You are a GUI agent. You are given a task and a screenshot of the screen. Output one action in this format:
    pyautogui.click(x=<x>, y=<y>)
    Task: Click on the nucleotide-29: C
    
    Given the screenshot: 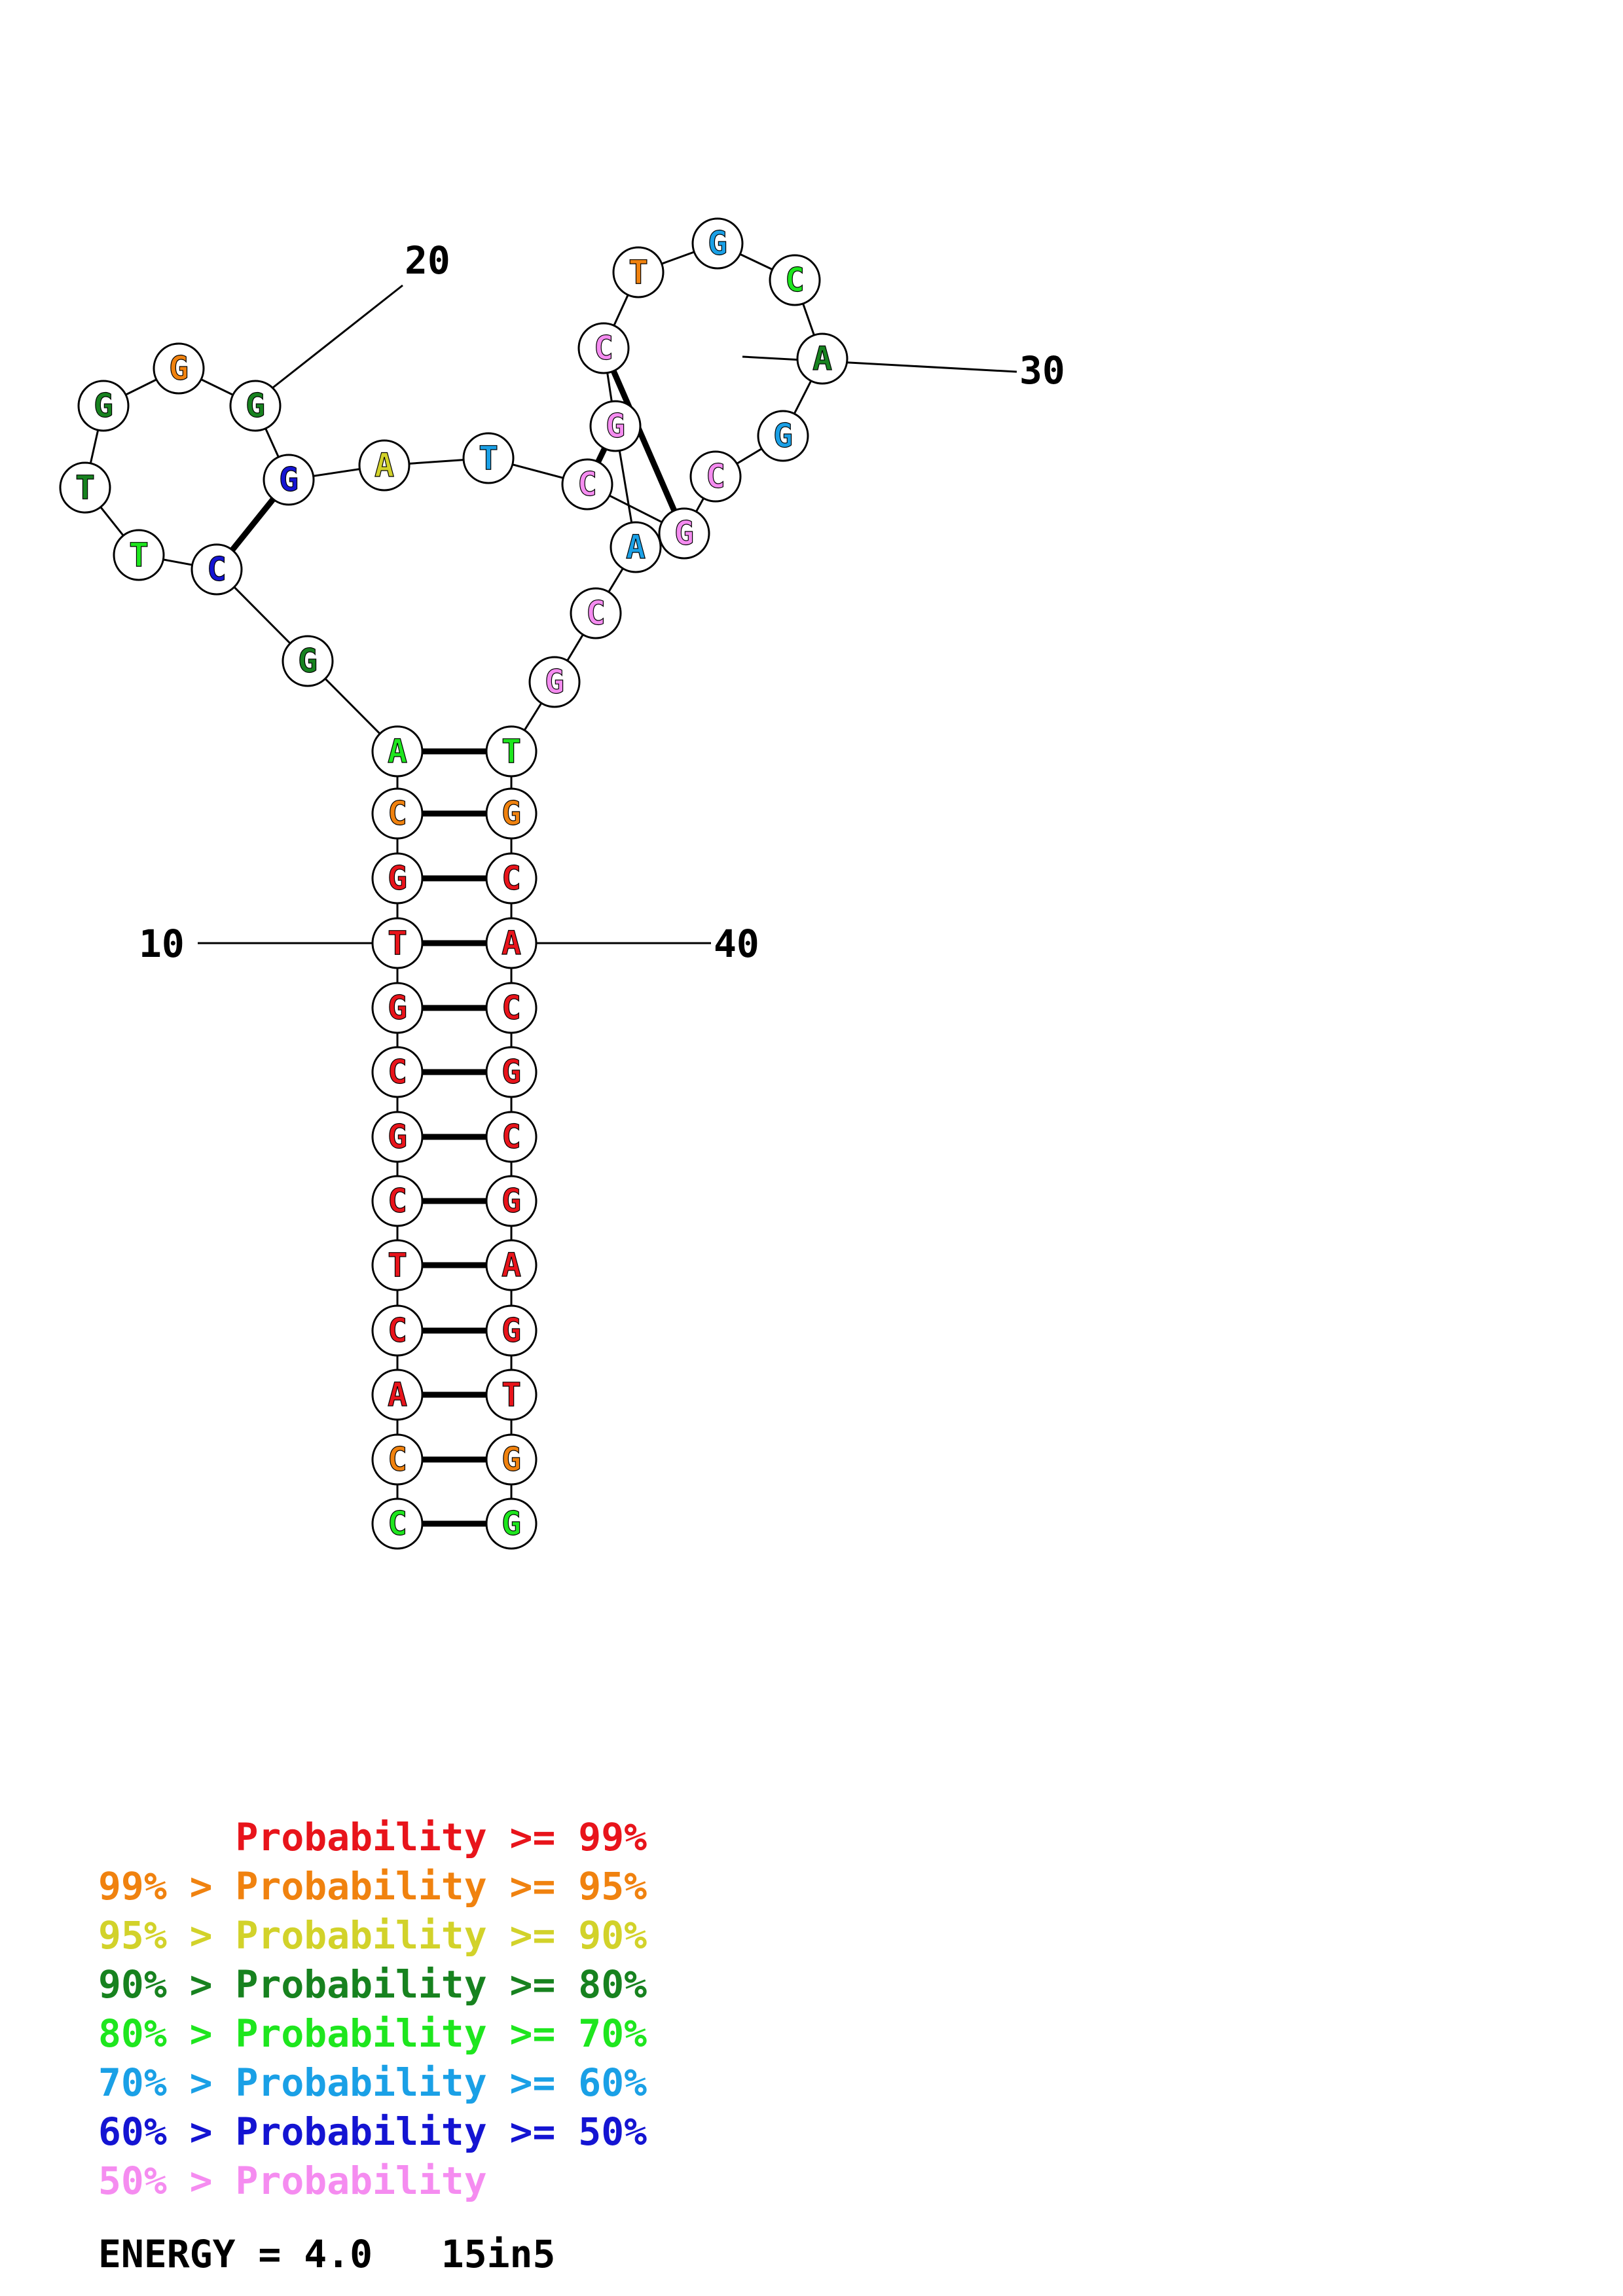 What is the action you would take?
    pyautogui.click(x=795, y=280)
    